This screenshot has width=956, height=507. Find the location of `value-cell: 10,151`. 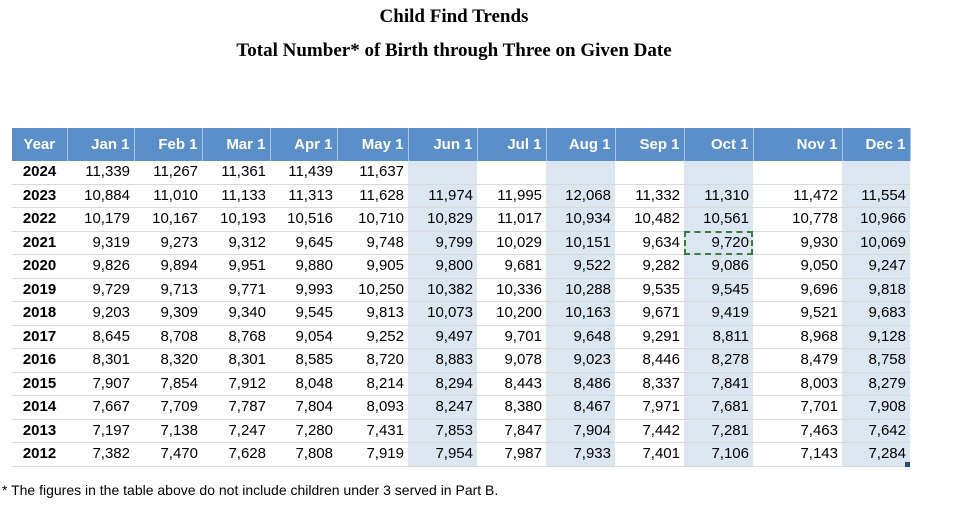

value-cell: 10,151 is located at coordinates (580, 243).